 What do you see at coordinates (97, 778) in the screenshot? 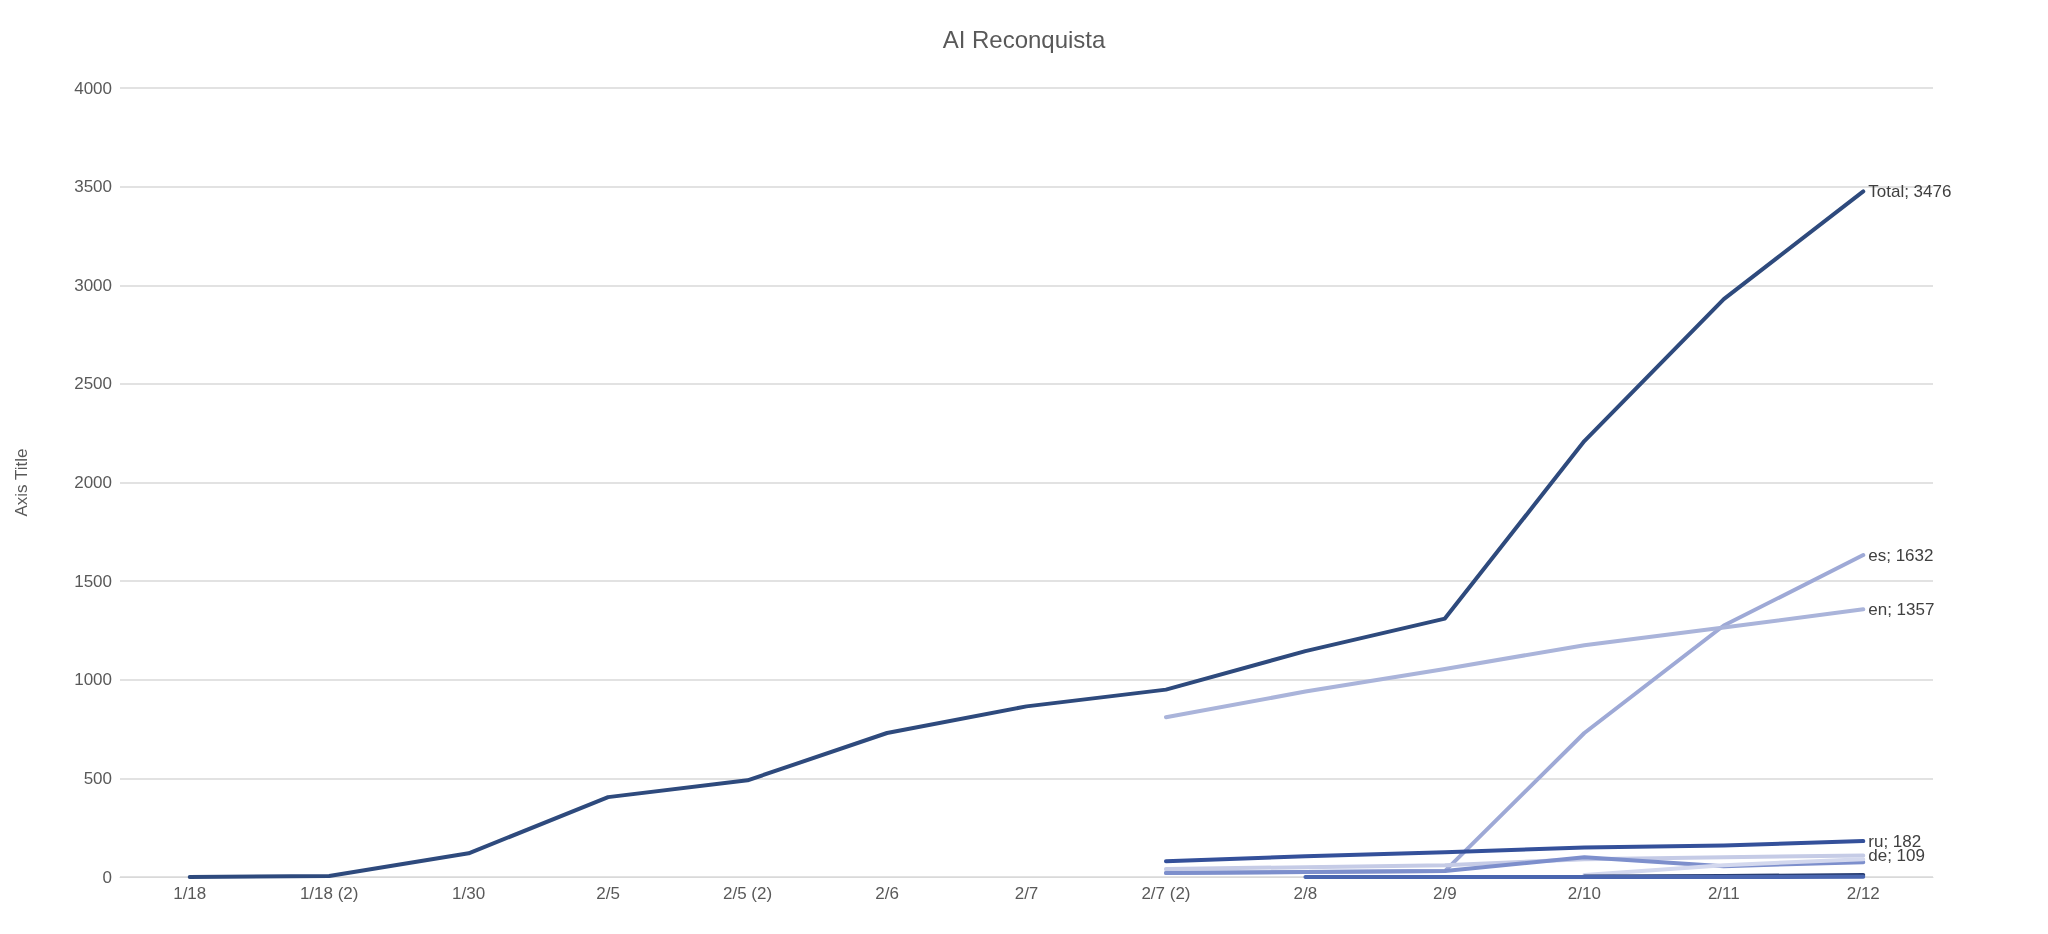
I see `y-tick-label: 500` at bounding box center [97, 778].